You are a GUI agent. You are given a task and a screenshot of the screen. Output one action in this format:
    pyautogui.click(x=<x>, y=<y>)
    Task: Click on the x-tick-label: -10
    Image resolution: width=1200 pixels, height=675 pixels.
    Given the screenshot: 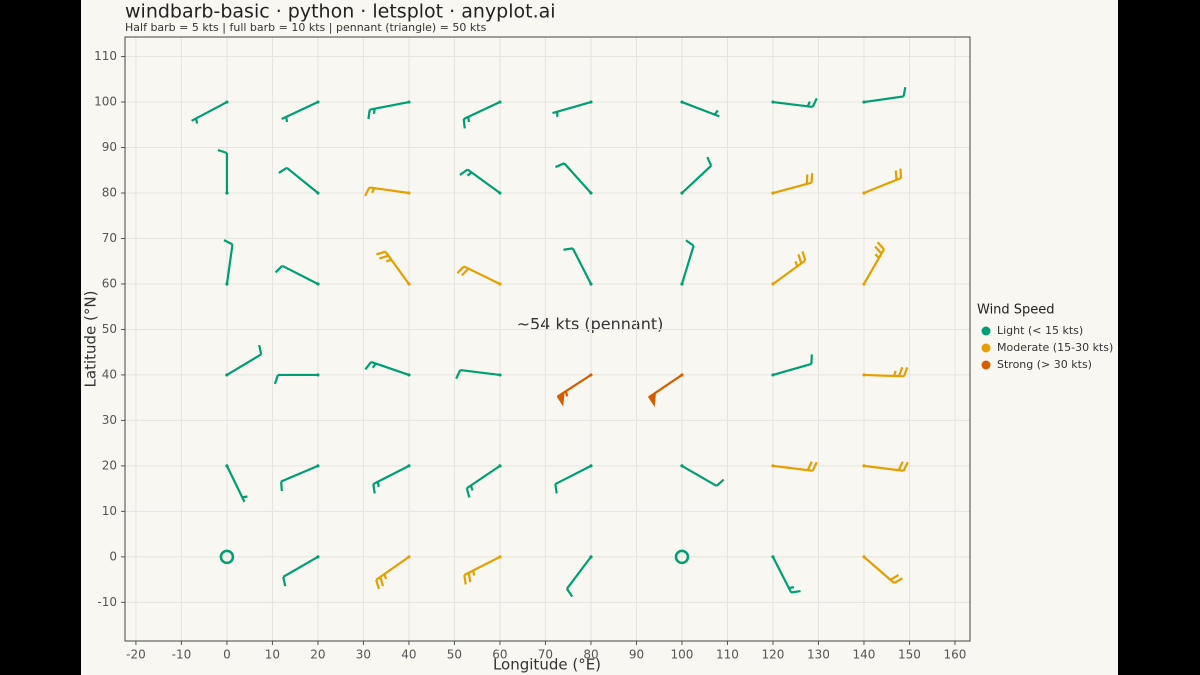 What is the action you would take?
    pyautogui.click(x=182, y=655)
    